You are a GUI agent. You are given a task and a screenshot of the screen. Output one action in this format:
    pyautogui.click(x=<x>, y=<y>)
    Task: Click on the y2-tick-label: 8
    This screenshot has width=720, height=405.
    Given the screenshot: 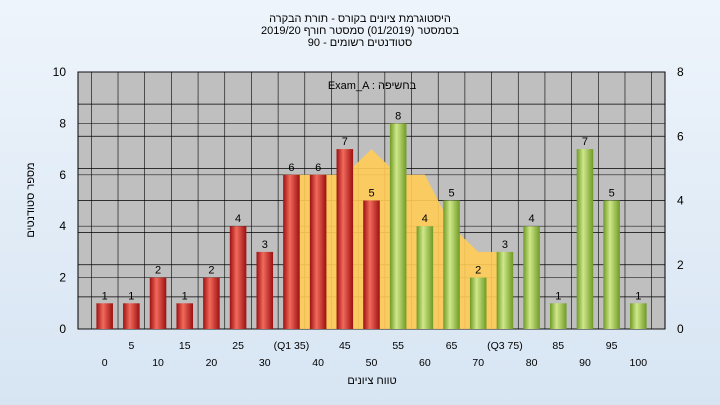 What is the action you would take?
    pyautogui.click(x=680, y=72)
    